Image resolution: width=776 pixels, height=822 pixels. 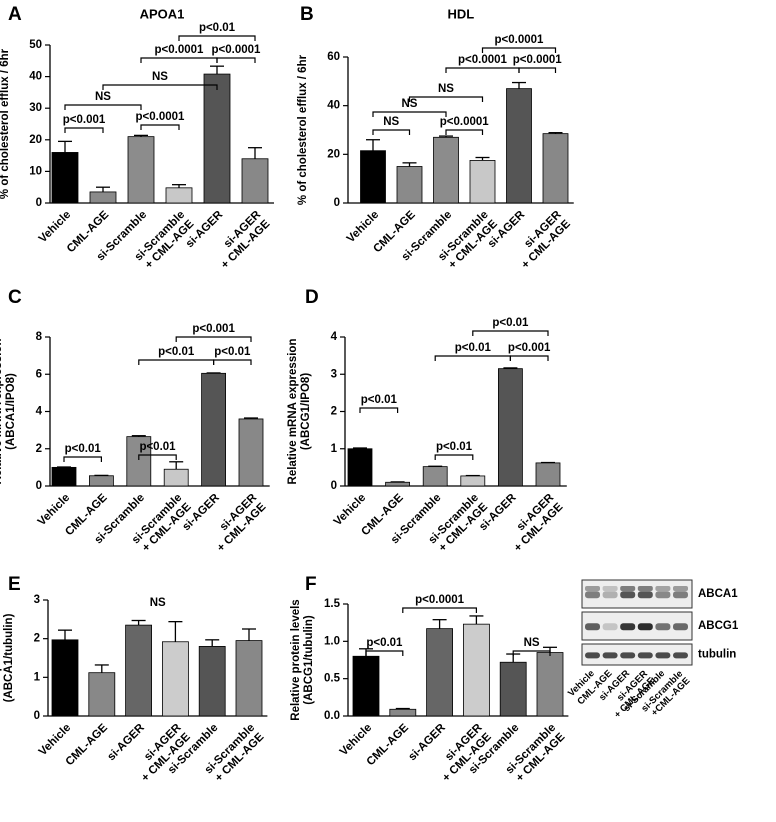 What do you see at coordinates (333, 57) in the screenshot?
I see `y-tick-label: 60` at bounding box center [333, 57].